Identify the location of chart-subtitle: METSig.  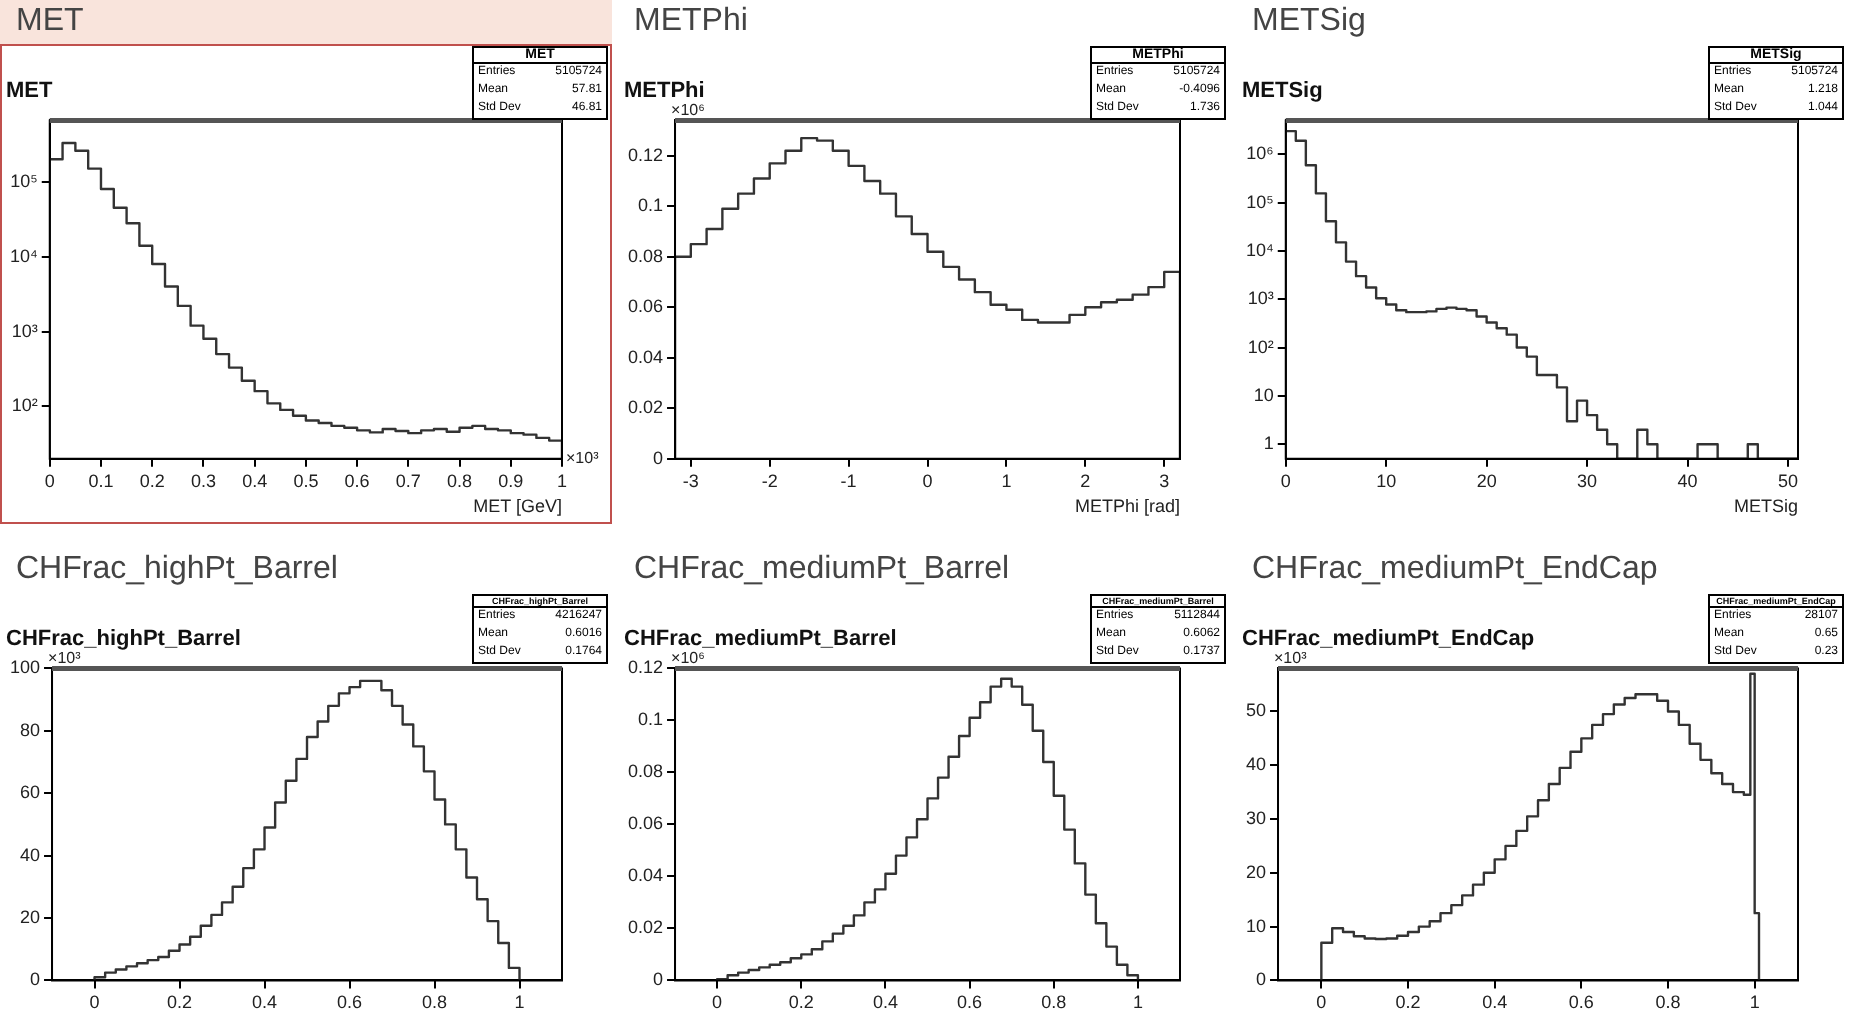
(1282, 91).